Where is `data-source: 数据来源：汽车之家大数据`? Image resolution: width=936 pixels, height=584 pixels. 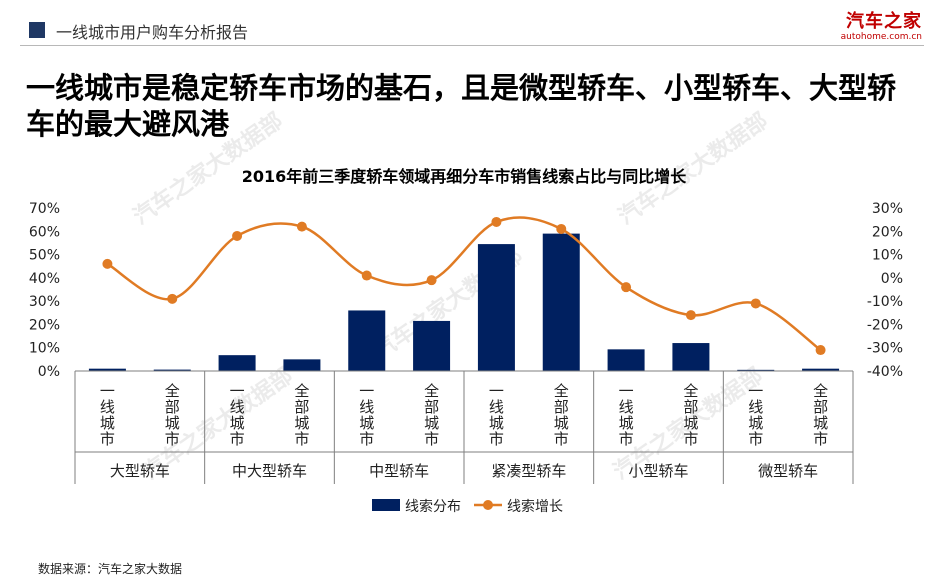 data-source: 数据来源：汽车之家大数据 is located at coordinates (110, 569).